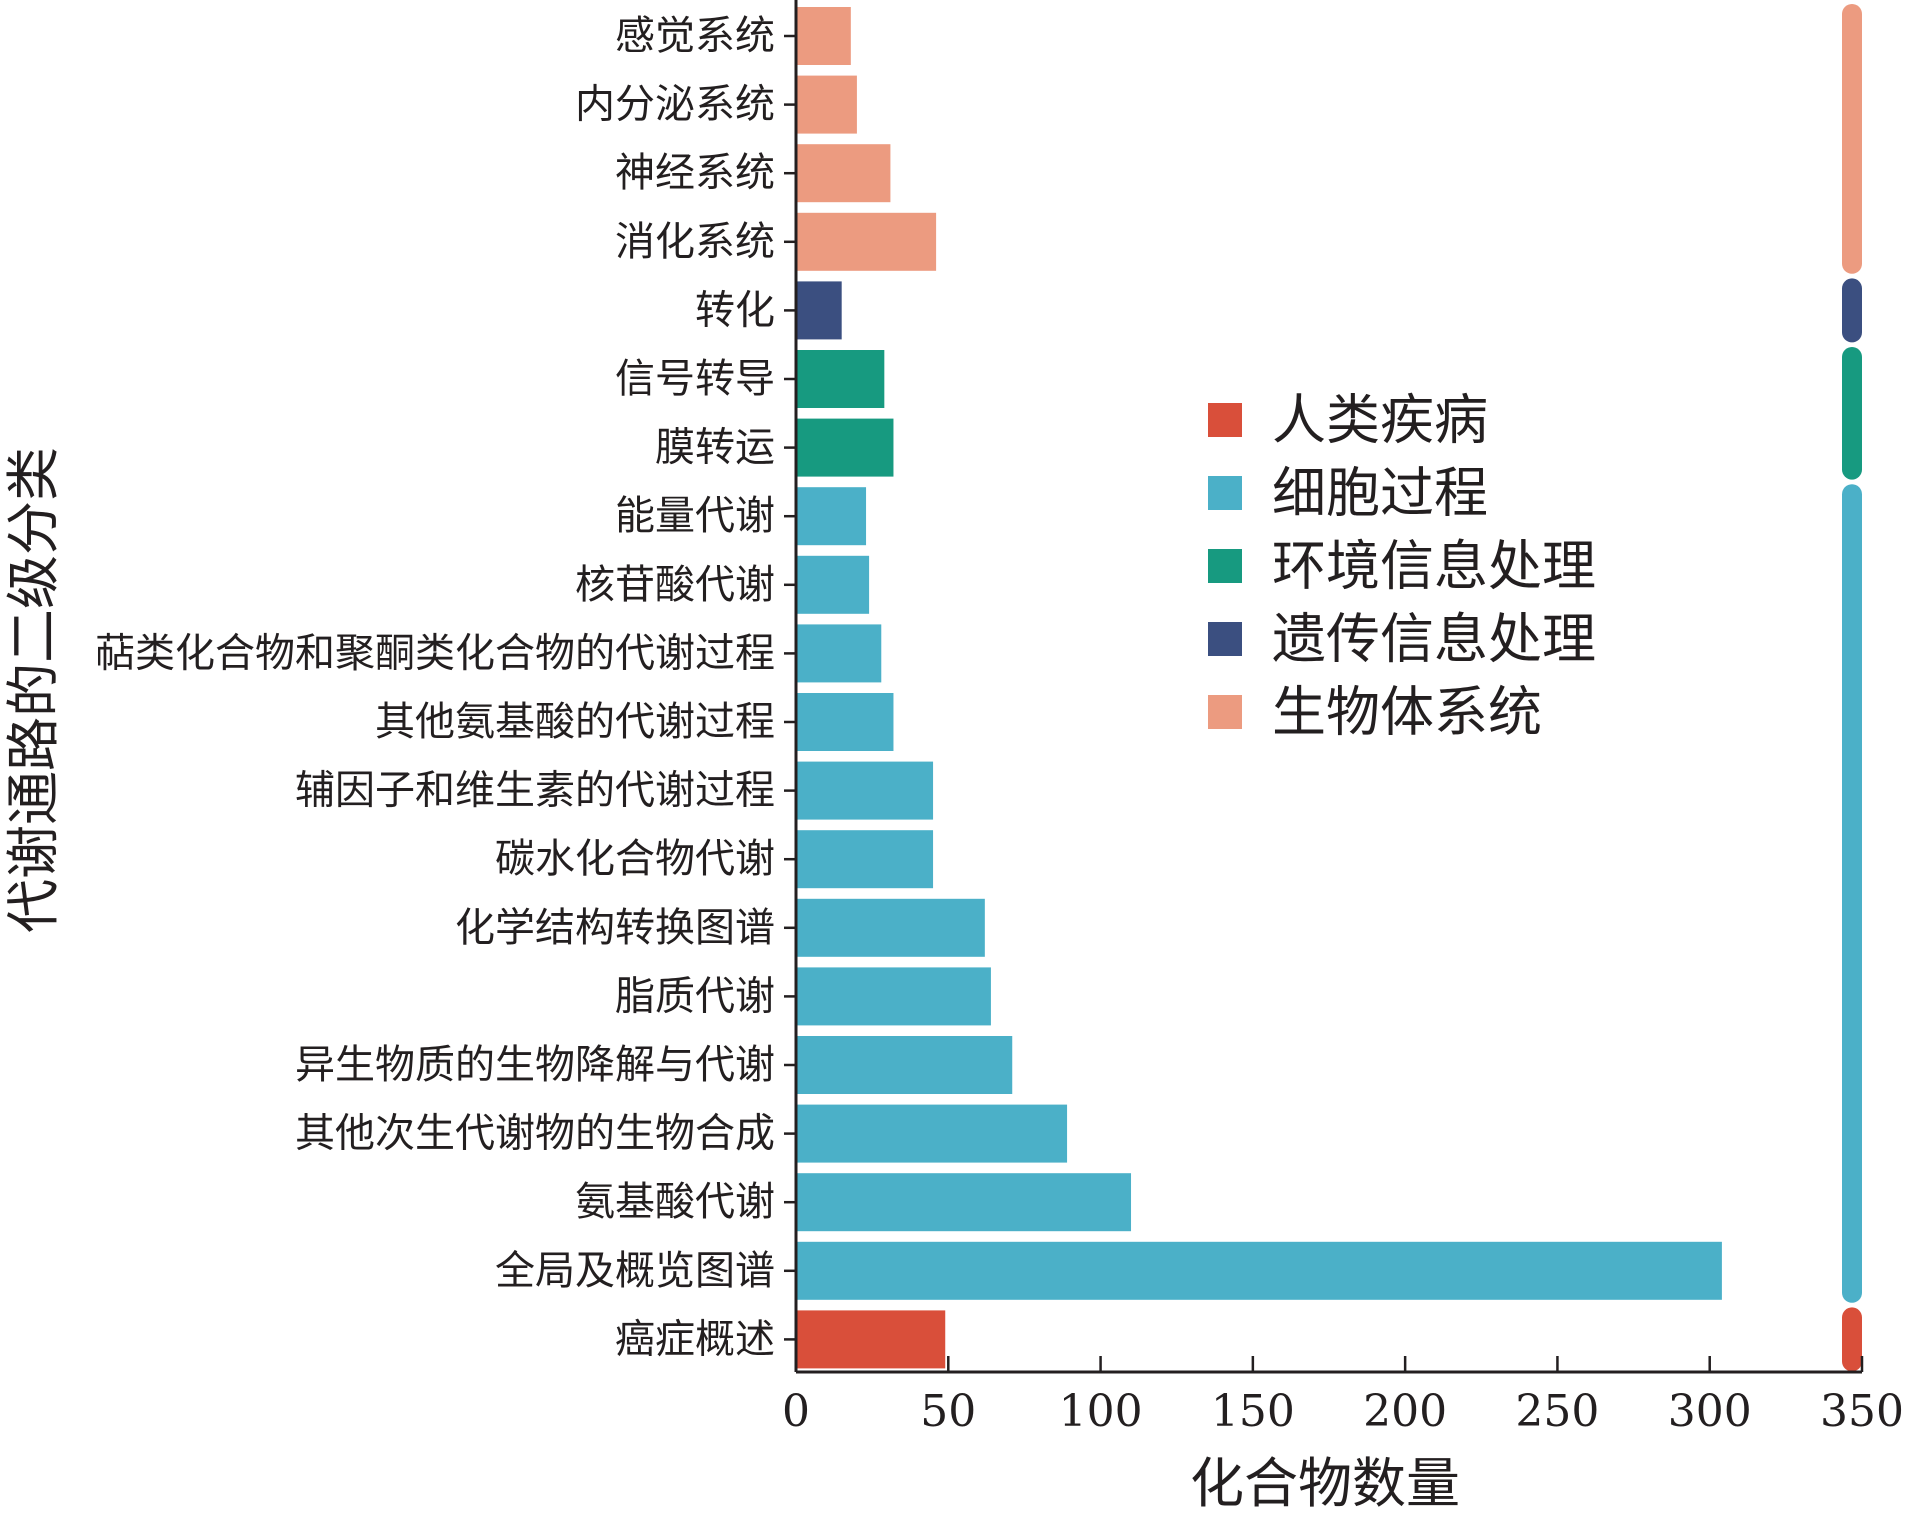 The image size is (1905, 1517). Describe the element at coordinates (435, 653) in the screenshot. I see `category-label: 萜类化合物和聚酮类化合物的代谢过程` at that location.